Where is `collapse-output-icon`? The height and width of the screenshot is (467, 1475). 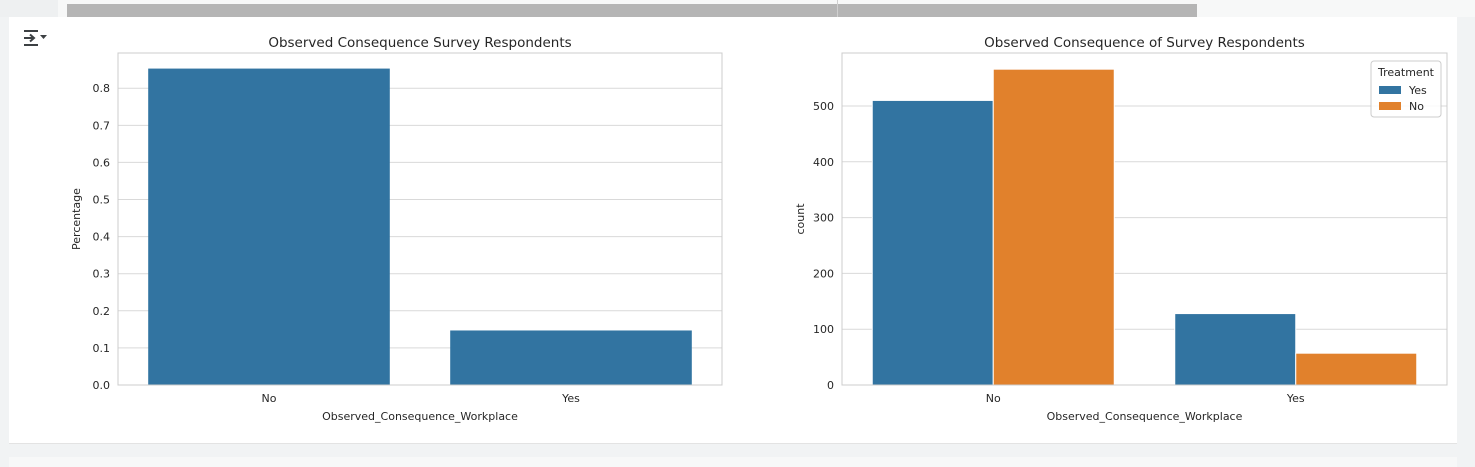
collapse-output-icon is located at coordinates (35, 38).